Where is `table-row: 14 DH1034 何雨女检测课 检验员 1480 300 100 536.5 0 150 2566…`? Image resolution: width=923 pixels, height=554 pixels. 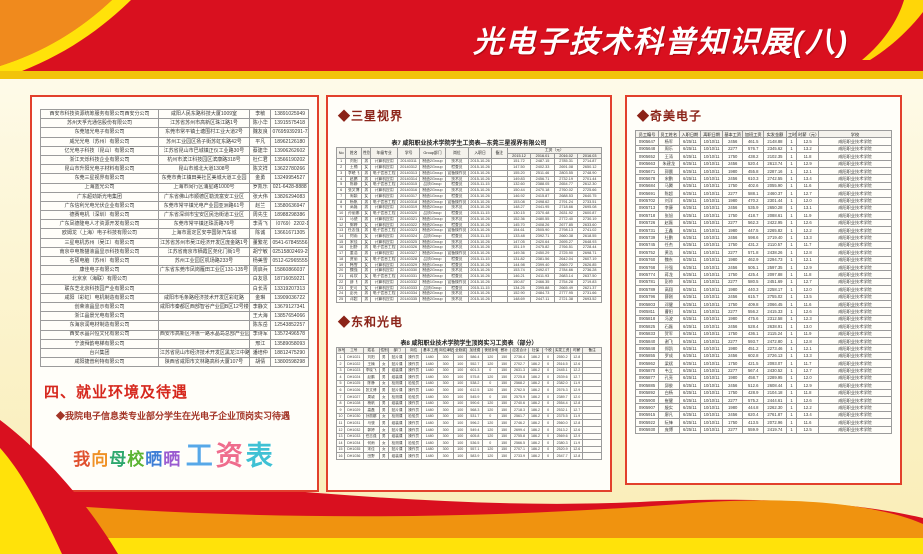
table-row: 14 DH1034 何雨女检测课 检验员 1480 300 100 536.5 0 150 2566… is located at coordinates (469, 443).